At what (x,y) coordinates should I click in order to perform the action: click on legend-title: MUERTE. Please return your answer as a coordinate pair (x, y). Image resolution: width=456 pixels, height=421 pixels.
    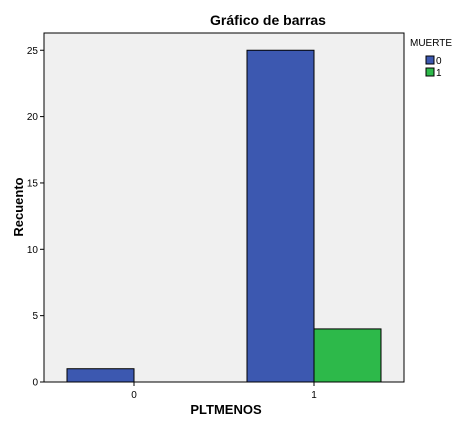
    Looking at the image, I should click on (431, 43).